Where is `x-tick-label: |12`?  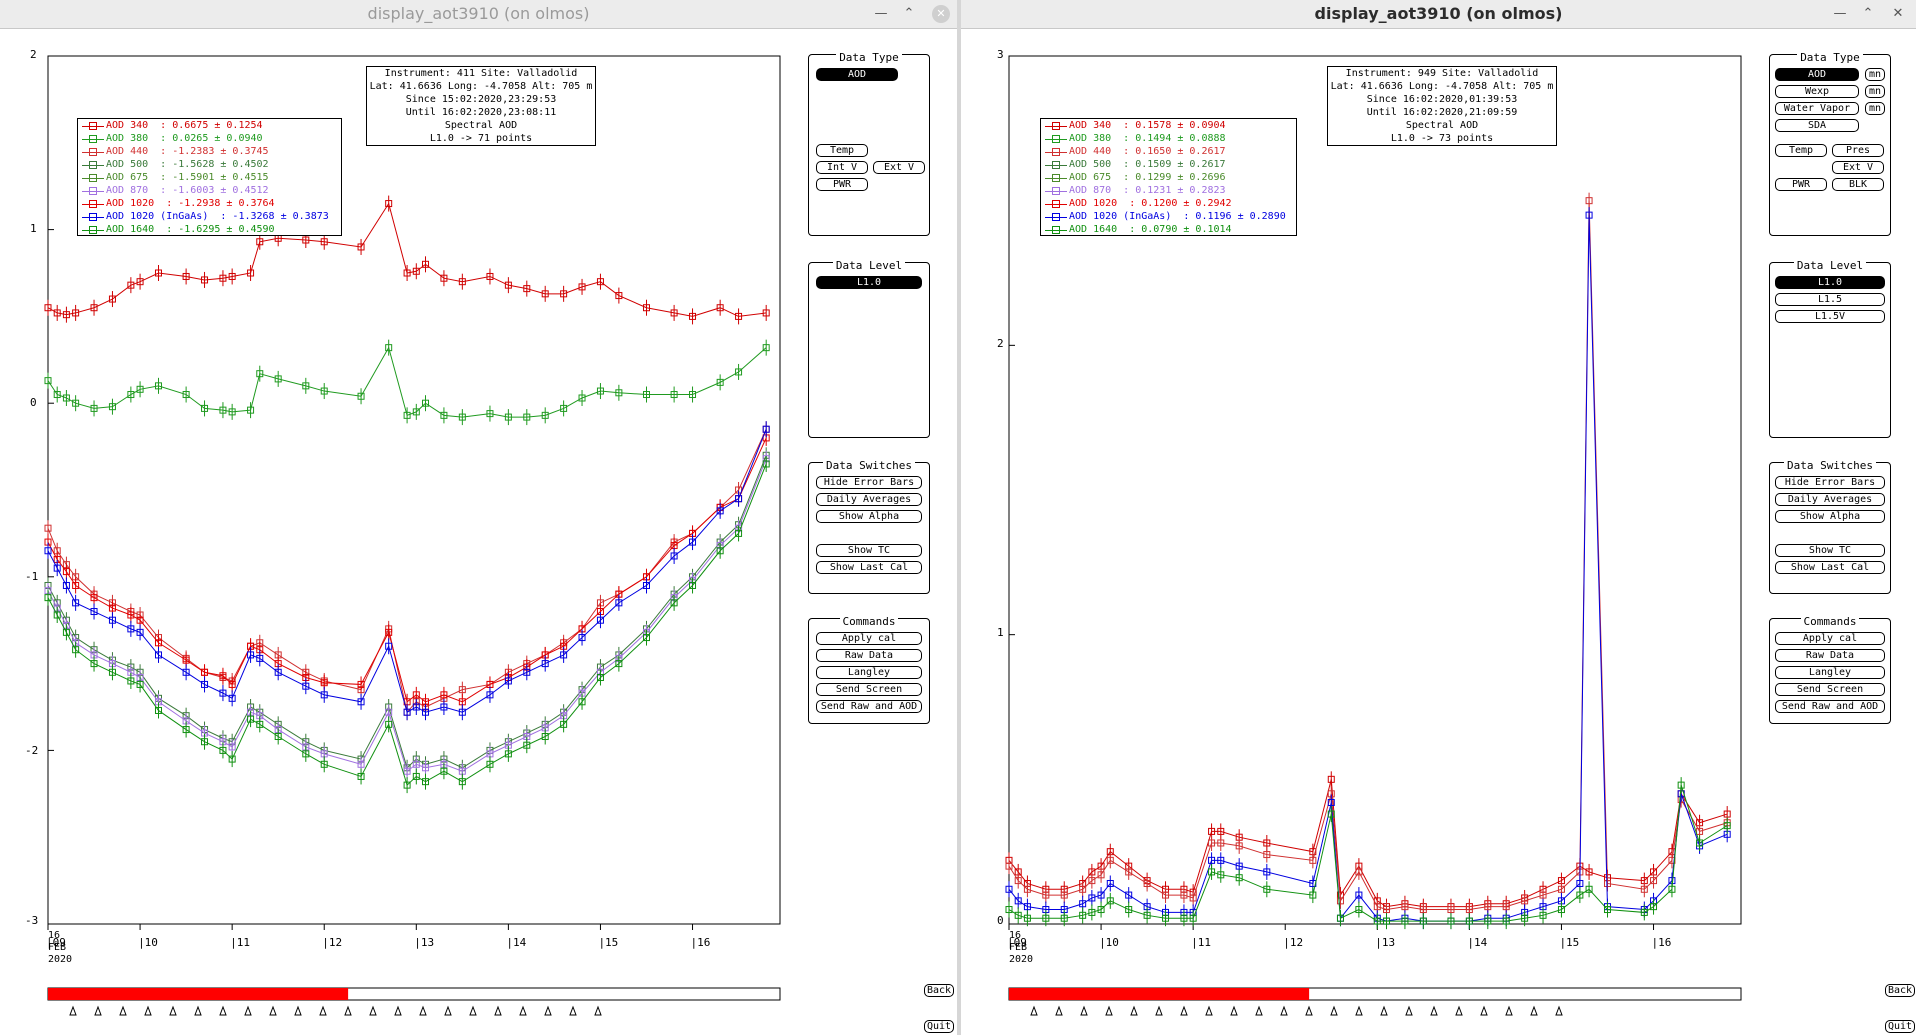
x-tick-label: |12 is located at coordinates (332, 942).